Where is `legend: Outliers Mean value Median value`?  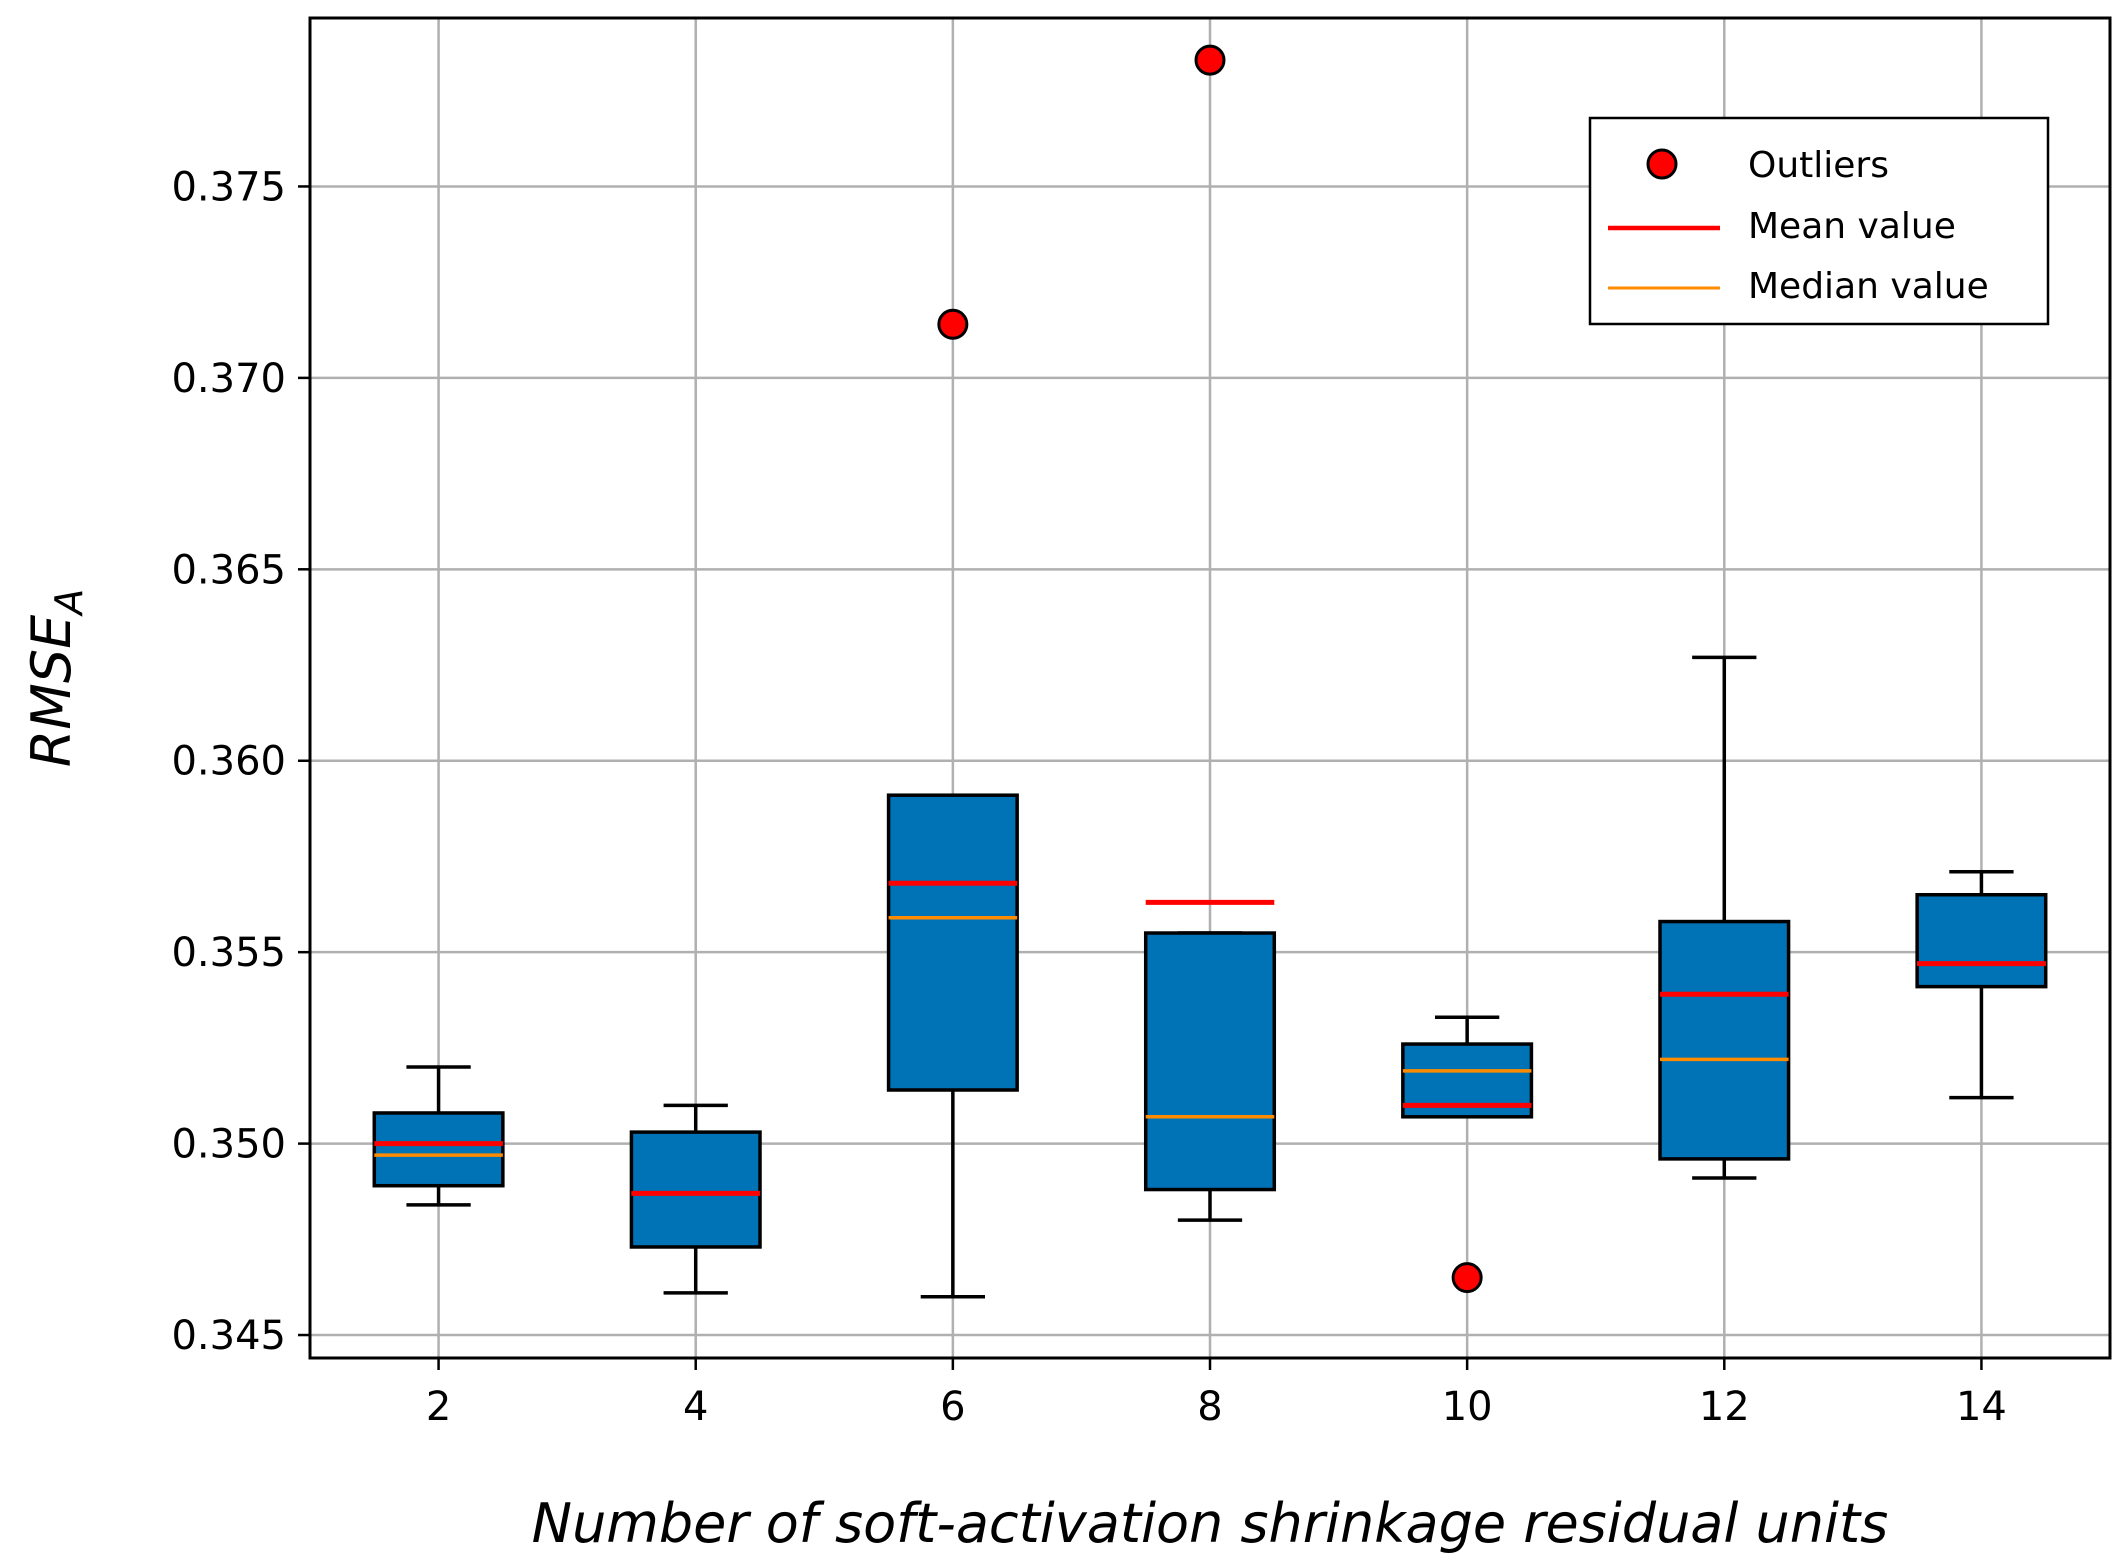
legend: Outliers Mean value Median value is located at coordinates (1819, 221).